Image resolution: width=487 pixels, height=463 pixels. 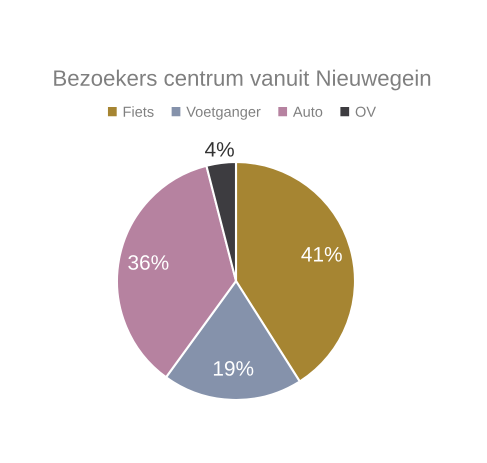 What do you see at coordinates (234, 368) in the screenshot?
I see `data-label: 19%` at bounding box center [234, 368].